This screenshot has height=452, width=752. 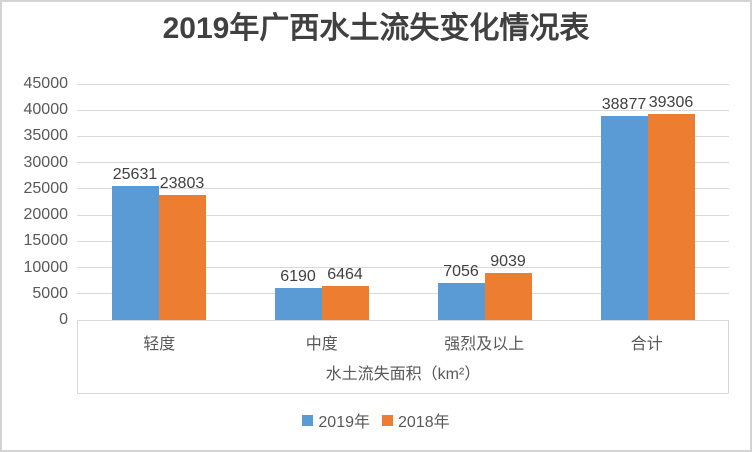 What do you see at coordinates (135, 174) in the screenshot?
I see `bar-value-label: 25631` at bounding box center [135, 174].